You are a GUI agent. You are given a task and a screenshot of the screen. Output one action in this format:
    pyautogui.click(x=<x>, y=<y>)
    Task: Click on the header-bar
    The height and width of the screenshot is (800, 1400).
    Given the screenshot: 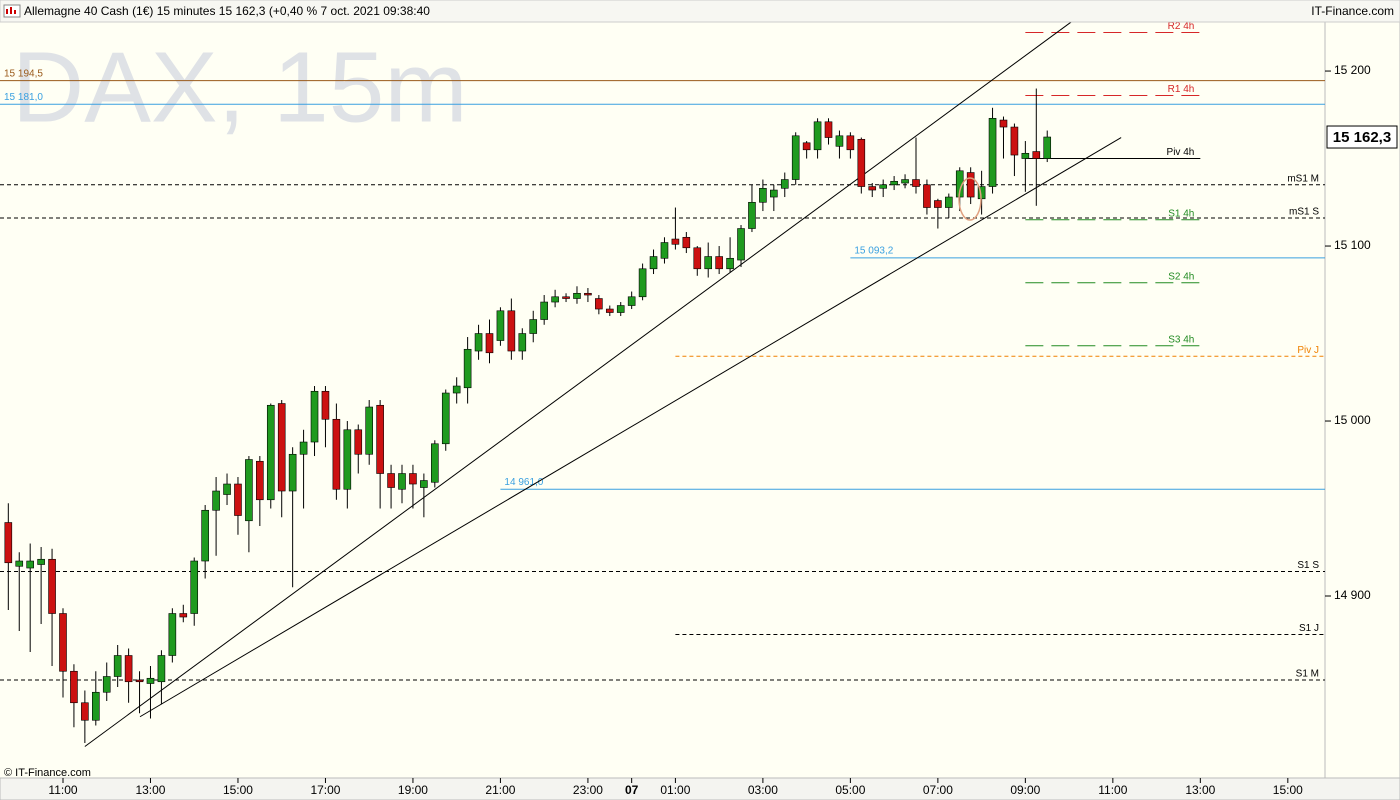 What is the action you would take?
    pyautogui.click(x=700, y=11)
    